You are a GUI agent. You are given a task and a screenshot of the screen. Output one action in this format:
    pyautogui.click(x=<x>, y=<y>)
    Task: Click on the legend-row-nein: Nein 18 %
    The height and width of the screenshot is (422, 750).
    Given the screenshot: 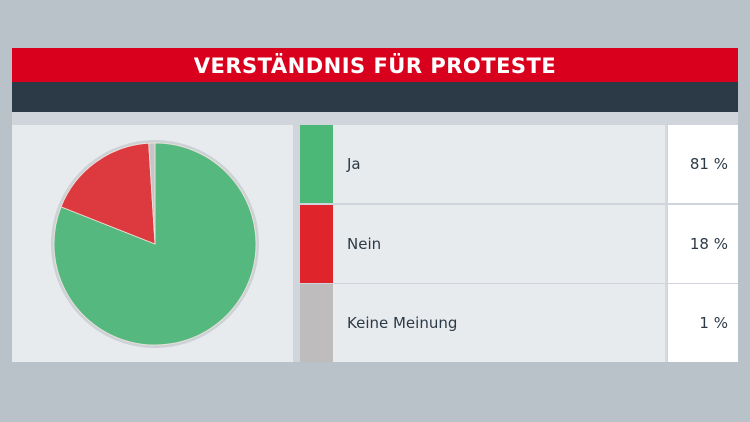 What is the action you would take?
    pyautogui.click(x=519, y=244)
    